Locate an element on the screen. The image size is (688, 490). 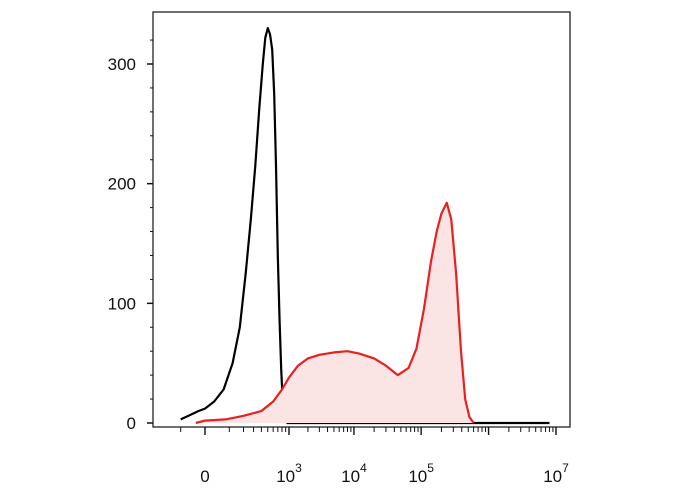
y-tick-label-0: 0 is located at coordinates (131, 423).